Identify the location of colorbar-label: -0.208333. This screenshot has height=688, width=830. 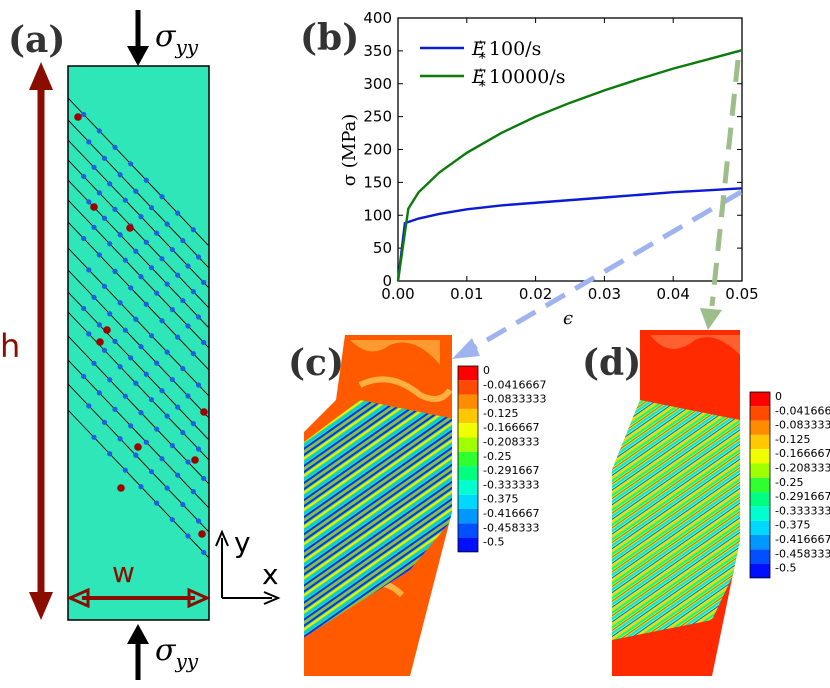
(511, 442).